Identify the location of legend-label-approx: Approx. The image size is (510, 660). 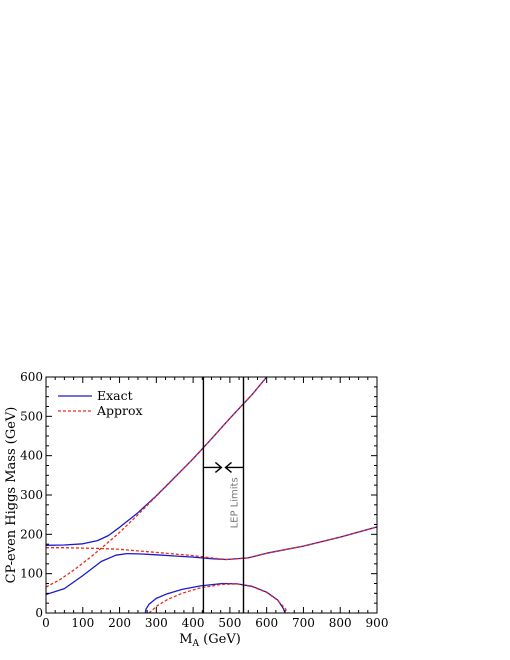
(119, 410).